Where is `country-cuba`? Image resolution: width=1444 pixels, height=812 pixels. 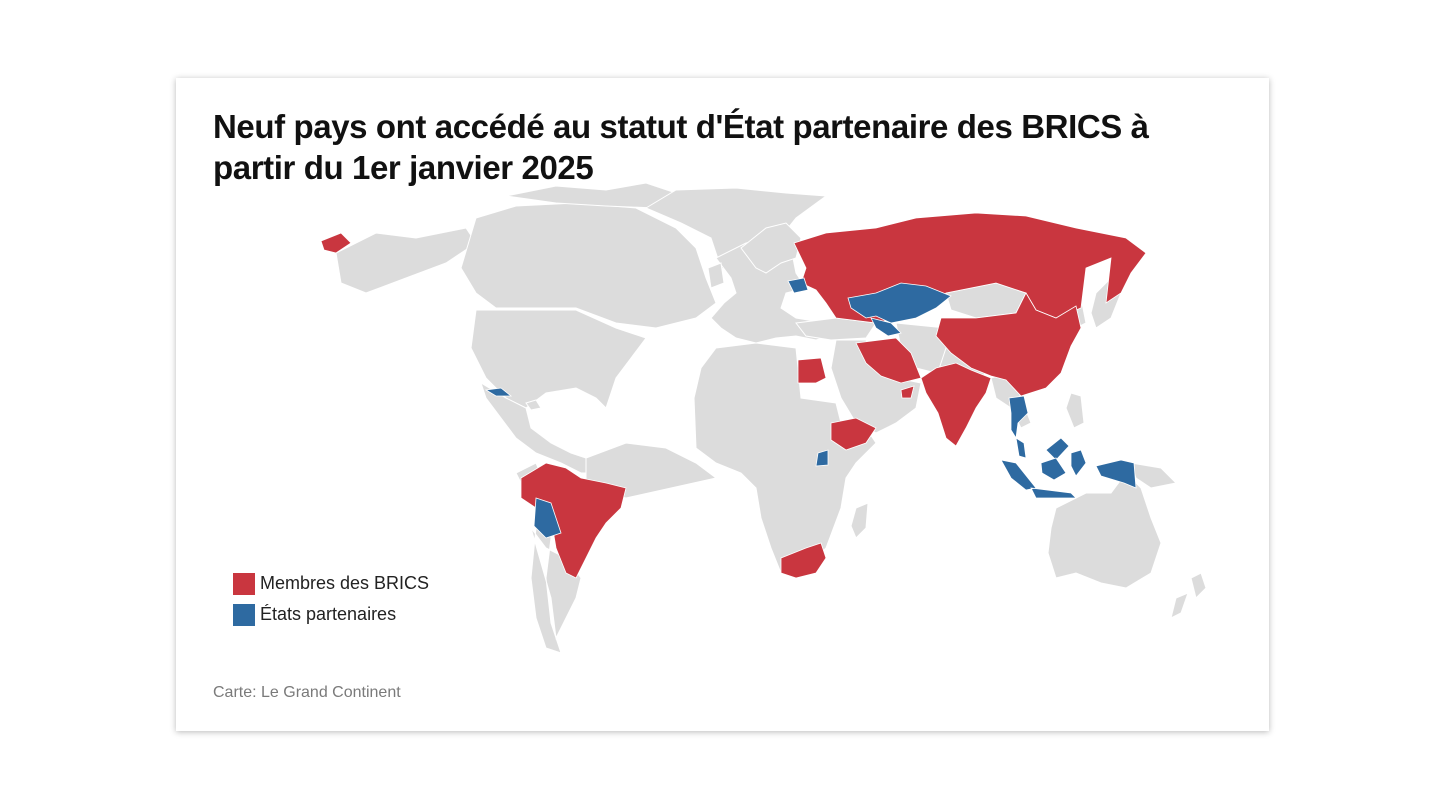 country-cuba is located at coordinates (498, 392).